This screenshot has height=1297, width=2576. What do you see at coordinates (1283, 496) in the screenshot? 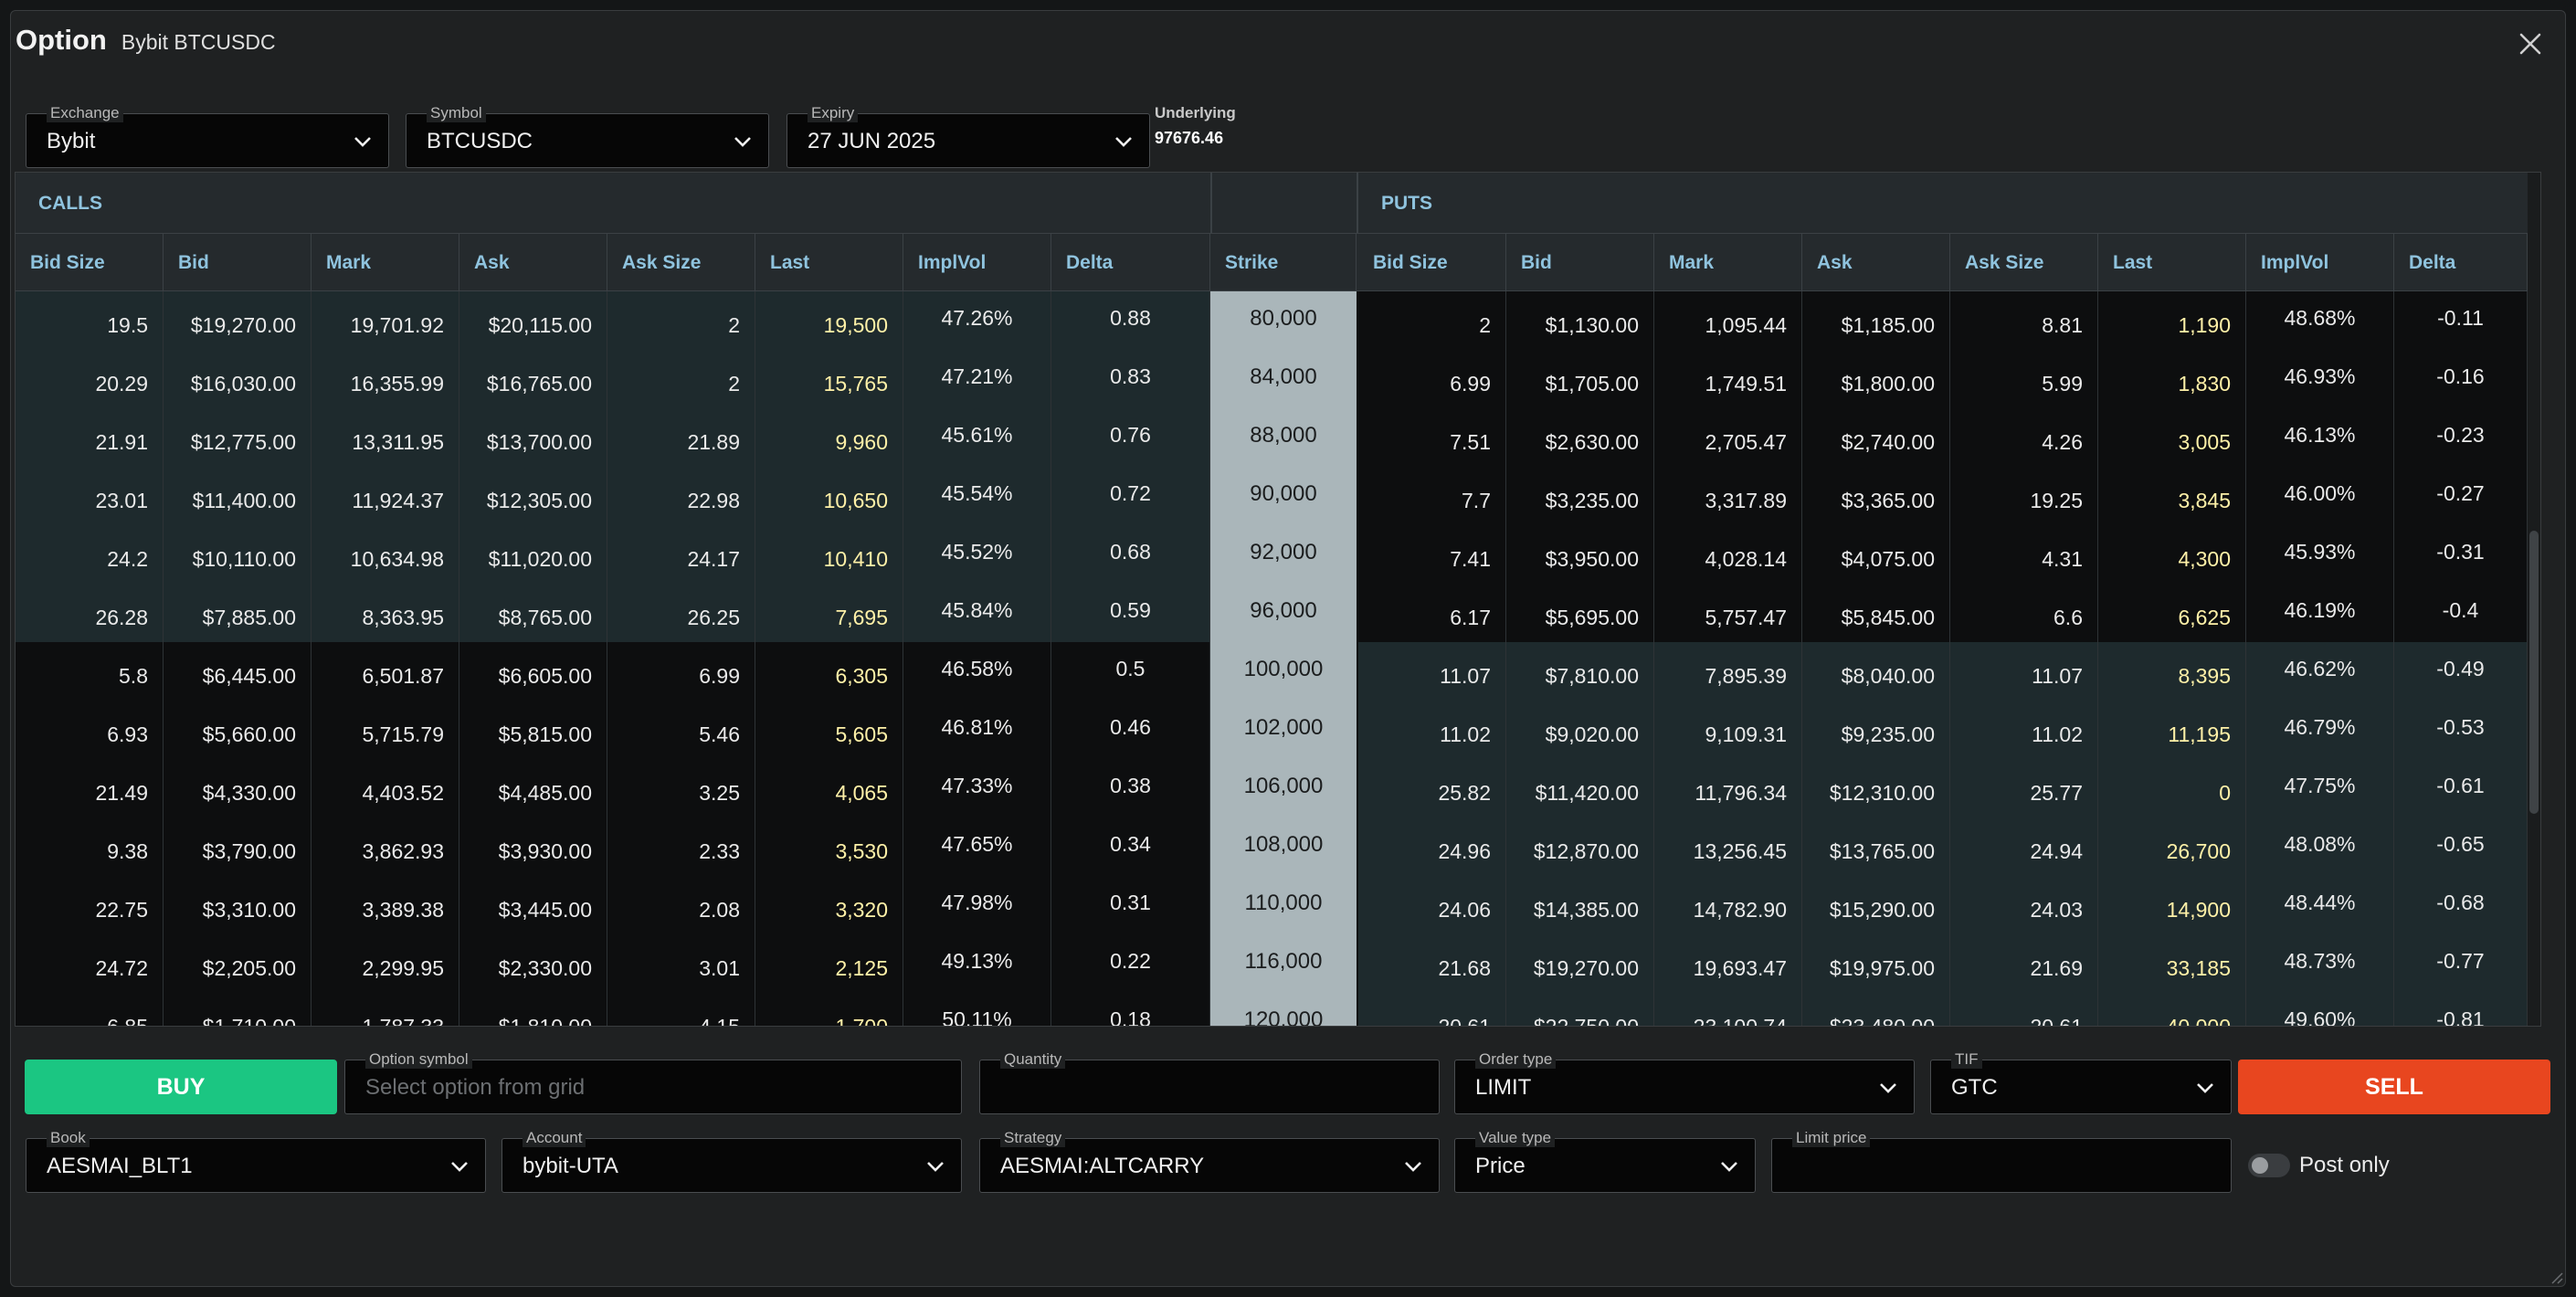
I see `cell-strike: 90,000` at bounding box center [1283, 496].